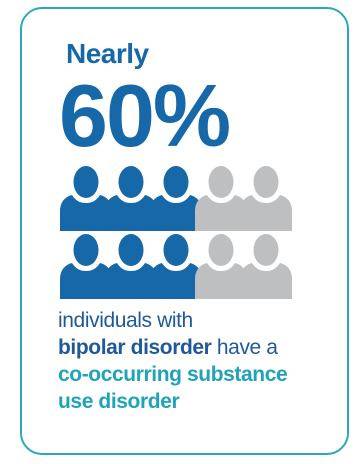 The width and height of the screenshot is (355, 464). Describe the element at coordinates (125, 320) in the screenshot. I see `caption-line-1: individuals with` at that location.